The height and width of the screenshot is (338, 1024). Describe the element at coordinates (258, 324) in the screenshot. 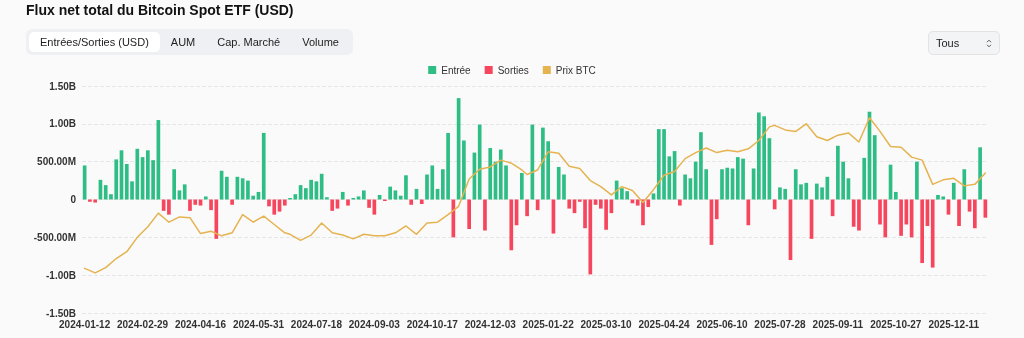

I see `x-tick-label: 2024-05-31` at that location.